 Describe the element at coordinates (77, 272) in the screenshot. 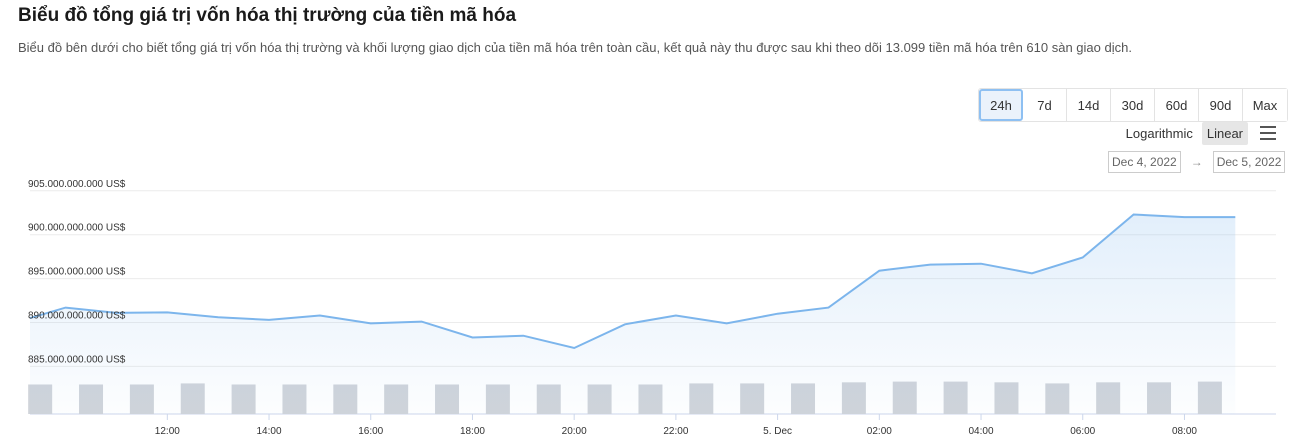

I see `y-tick-label: 895.000.000.000 US$` at that location.